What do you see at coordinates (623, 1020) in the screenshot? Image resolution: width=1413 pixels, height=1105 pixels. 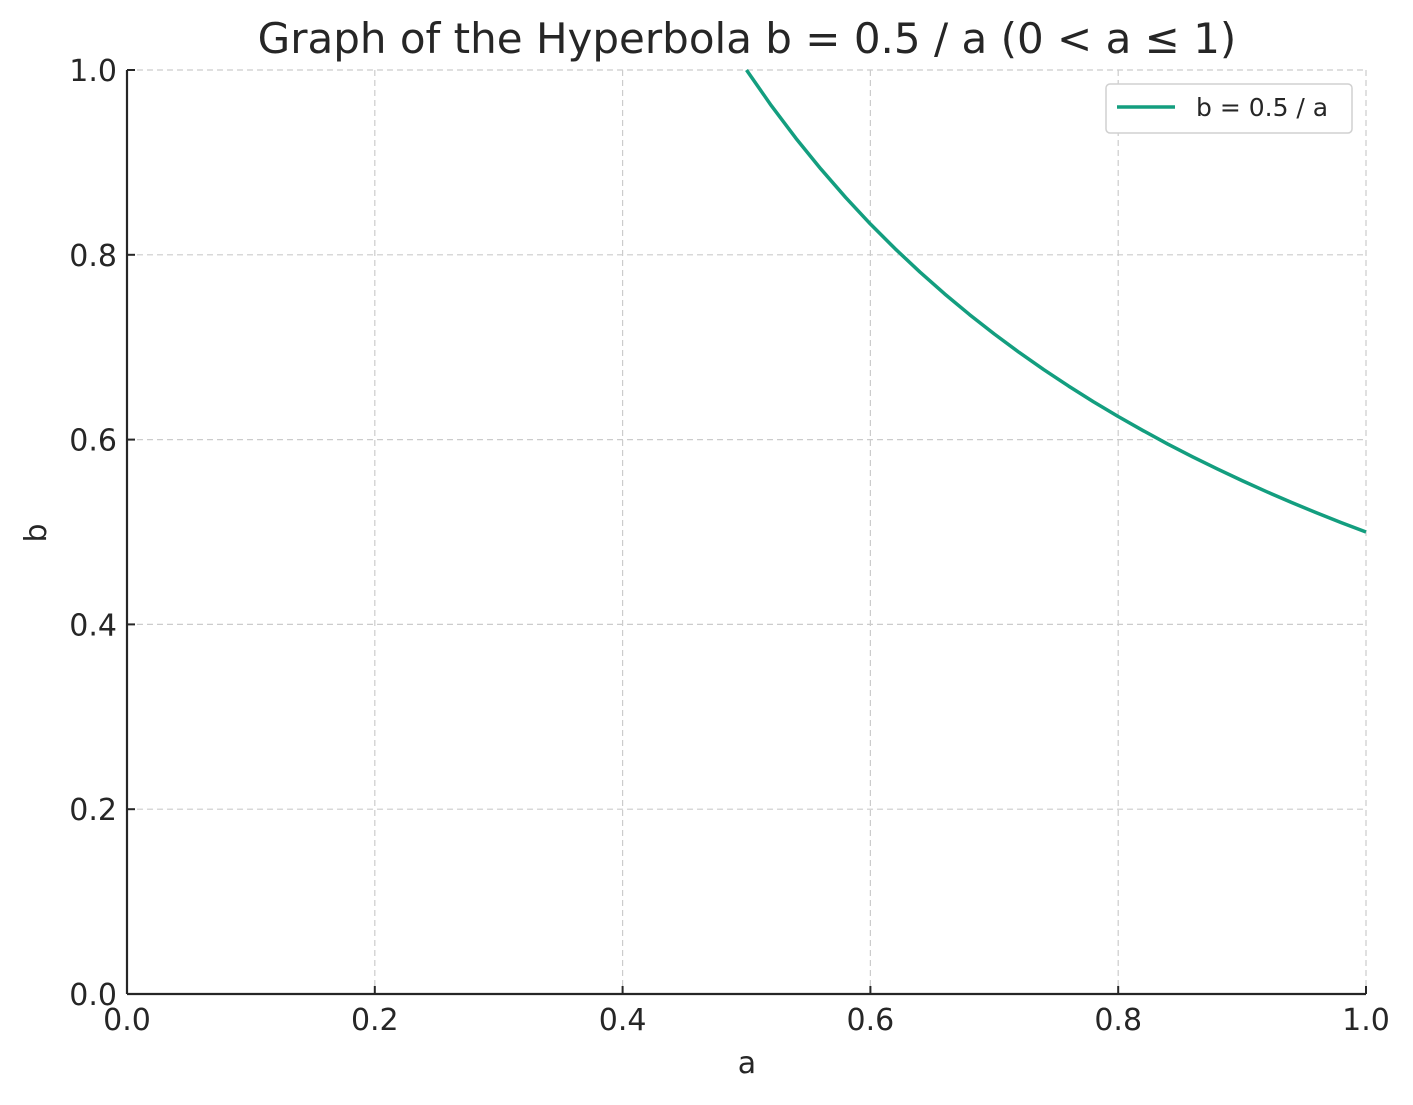 I see `x-tick-label: 0.4` at bounding box center [623, 1020].